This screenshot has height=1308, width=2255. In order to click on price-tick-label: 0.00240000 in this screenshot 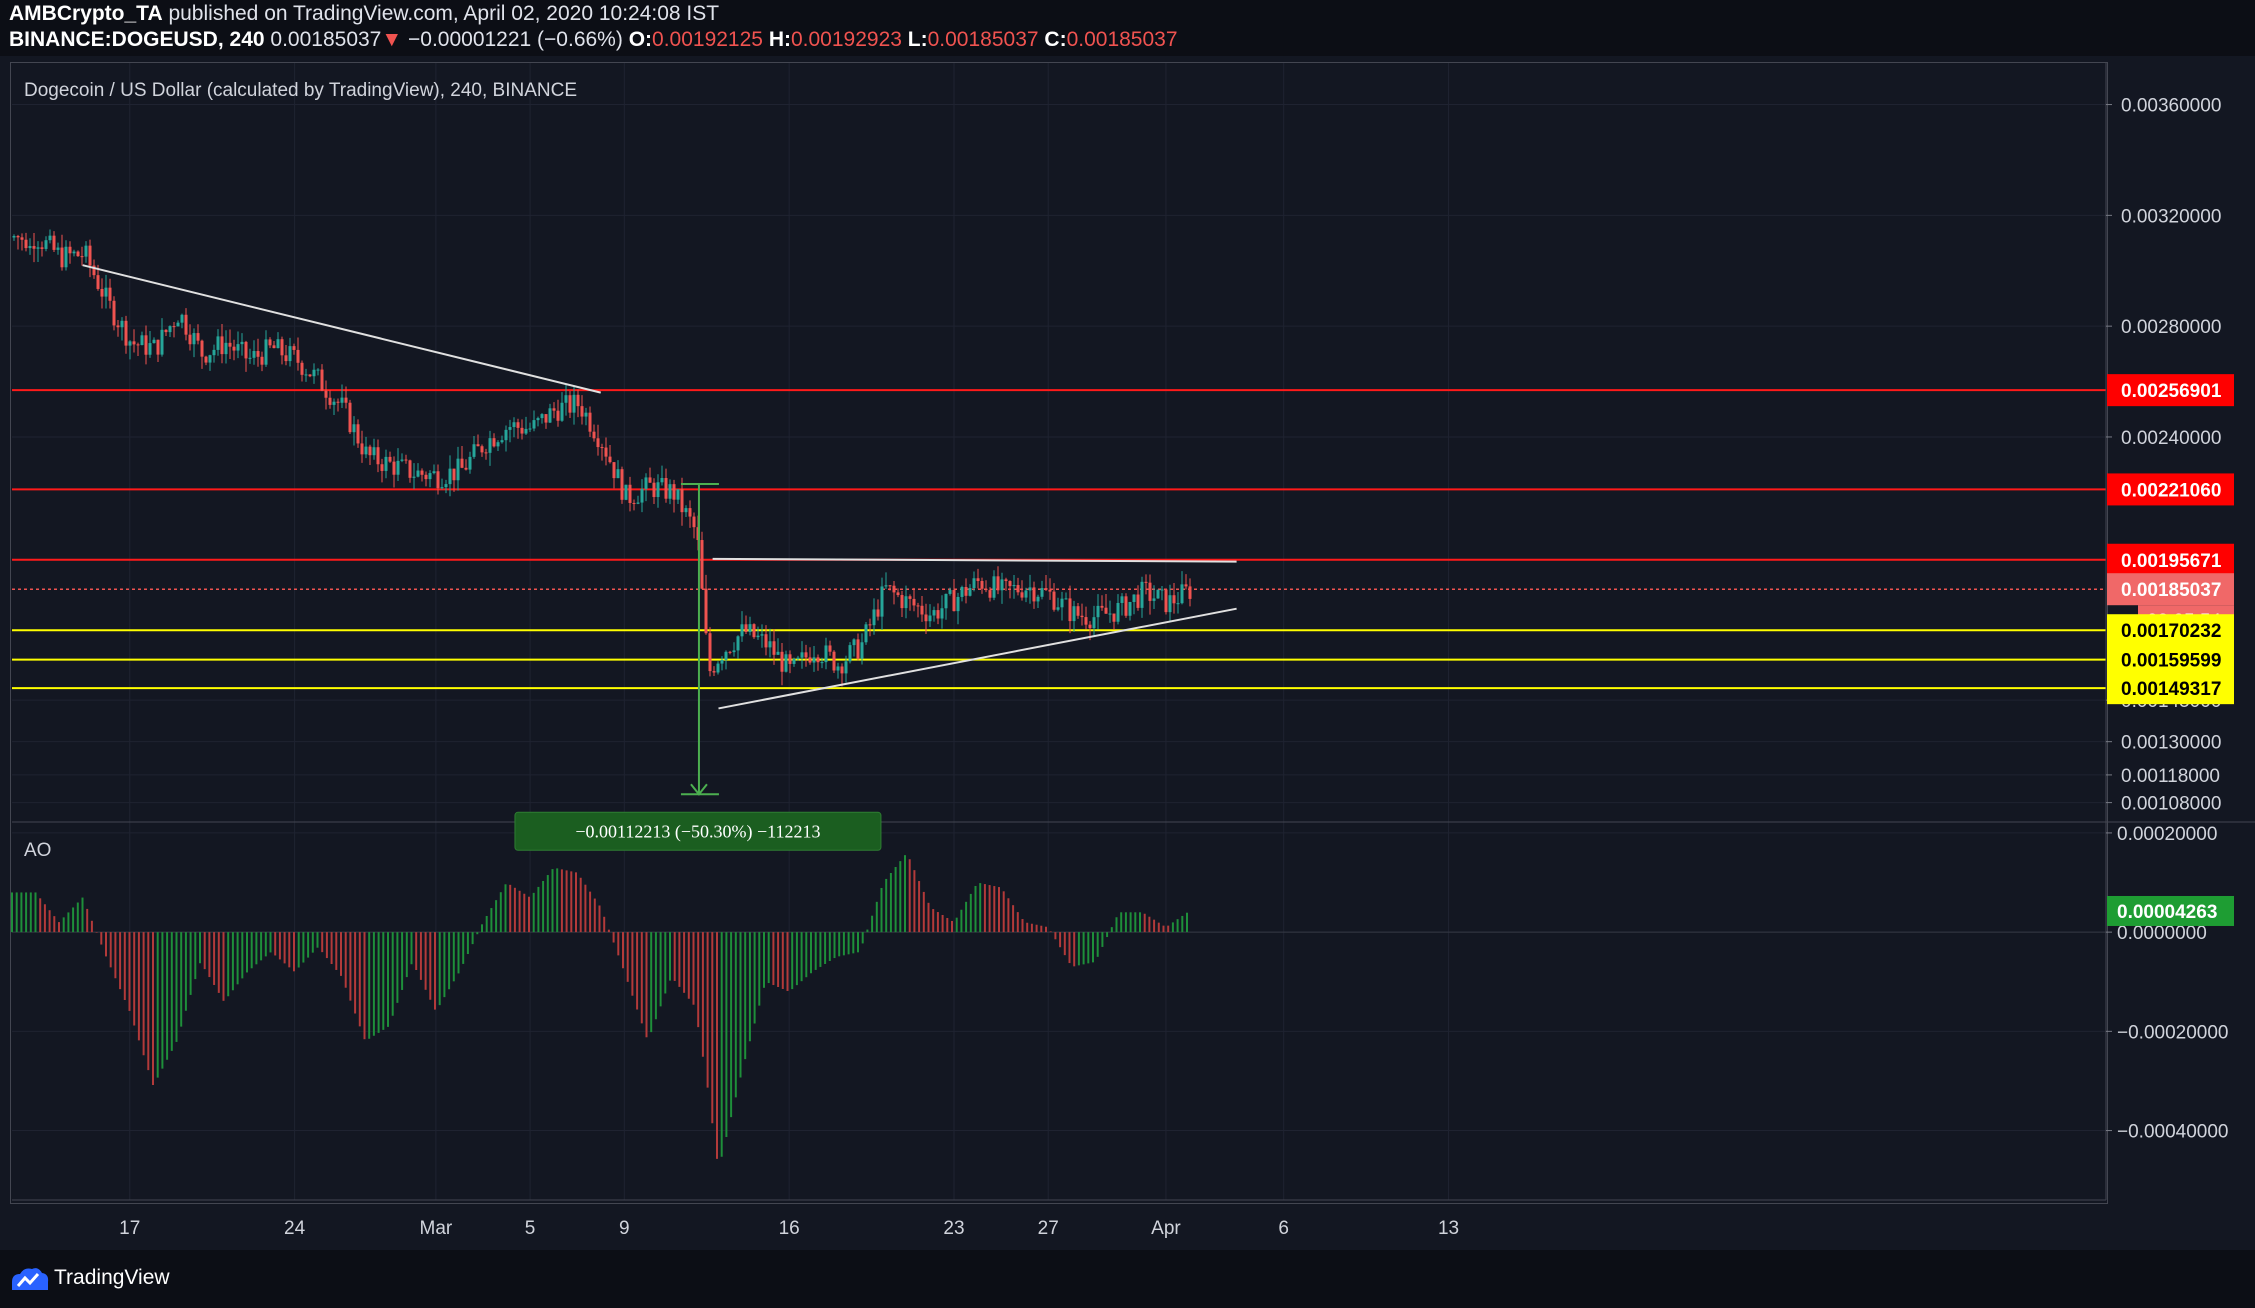, I will do `click(2171, 438)`.